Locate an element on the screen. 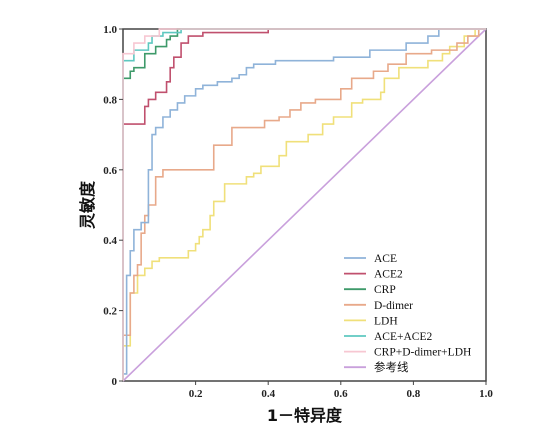 This screenshot has width=543, height=443. y-tick-label: 0.6 is located at coordinates (110, 171).